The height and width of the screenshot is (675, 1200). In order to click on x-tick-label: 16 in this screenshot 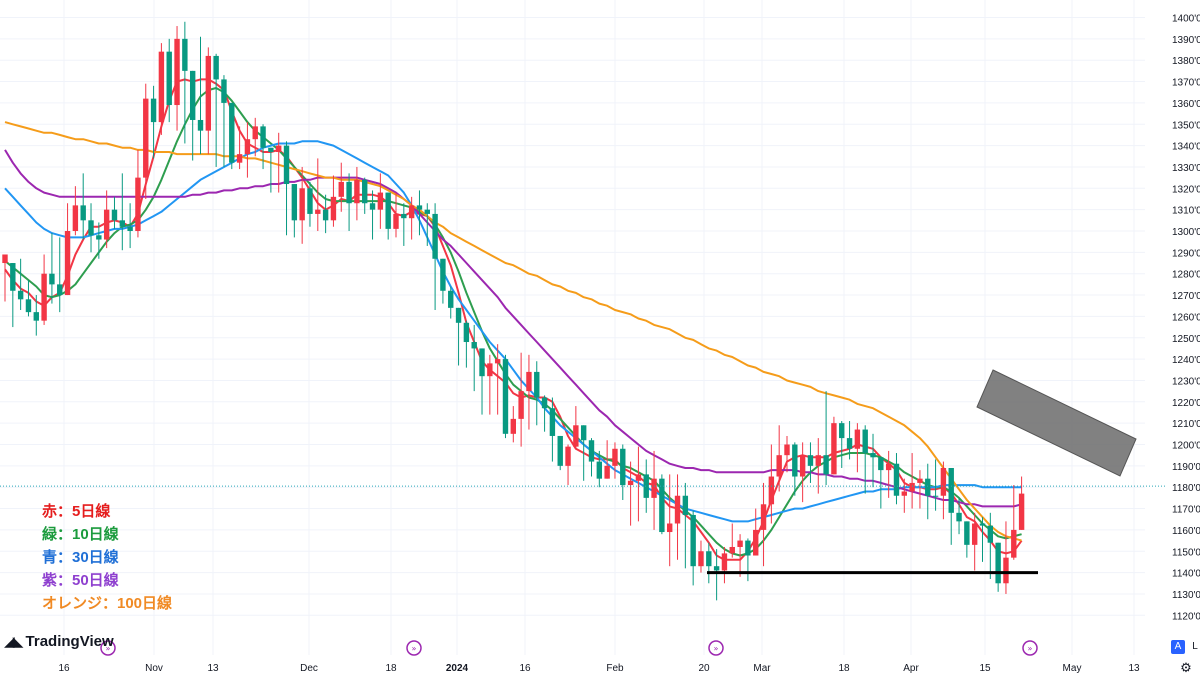, I will do `click(525, 668)`.